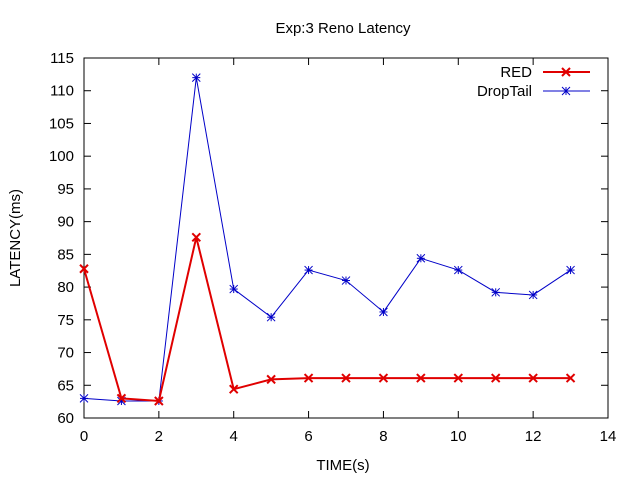 The image size is (640, 480). I want to click on x-tick-label: 14, so click(608, 436).